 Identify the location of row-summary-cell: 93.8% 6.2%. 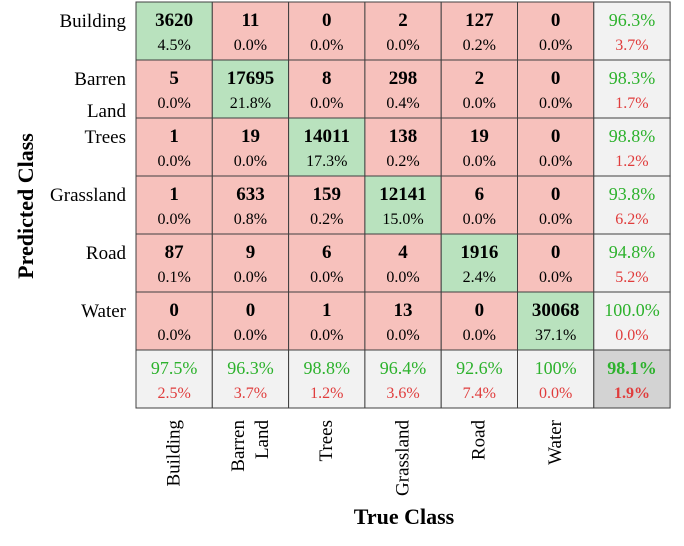
(632, 205).